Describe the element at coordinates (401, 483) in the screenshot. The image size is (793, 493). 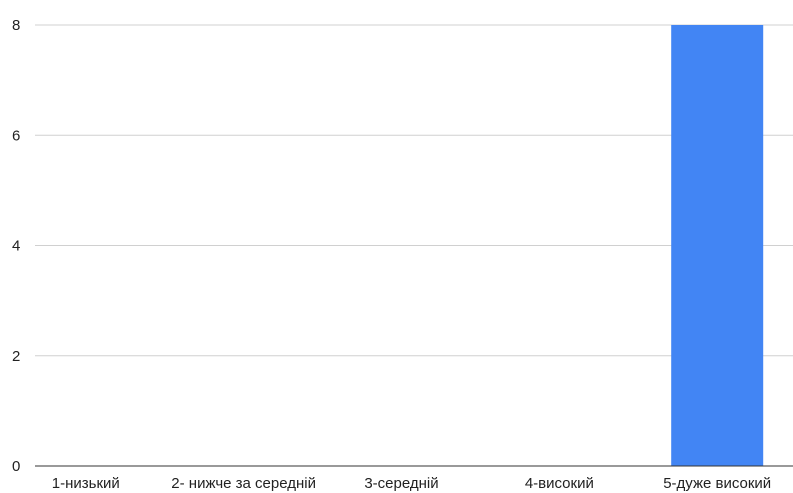
I see `x-tick-label: 3-середній` at that location.